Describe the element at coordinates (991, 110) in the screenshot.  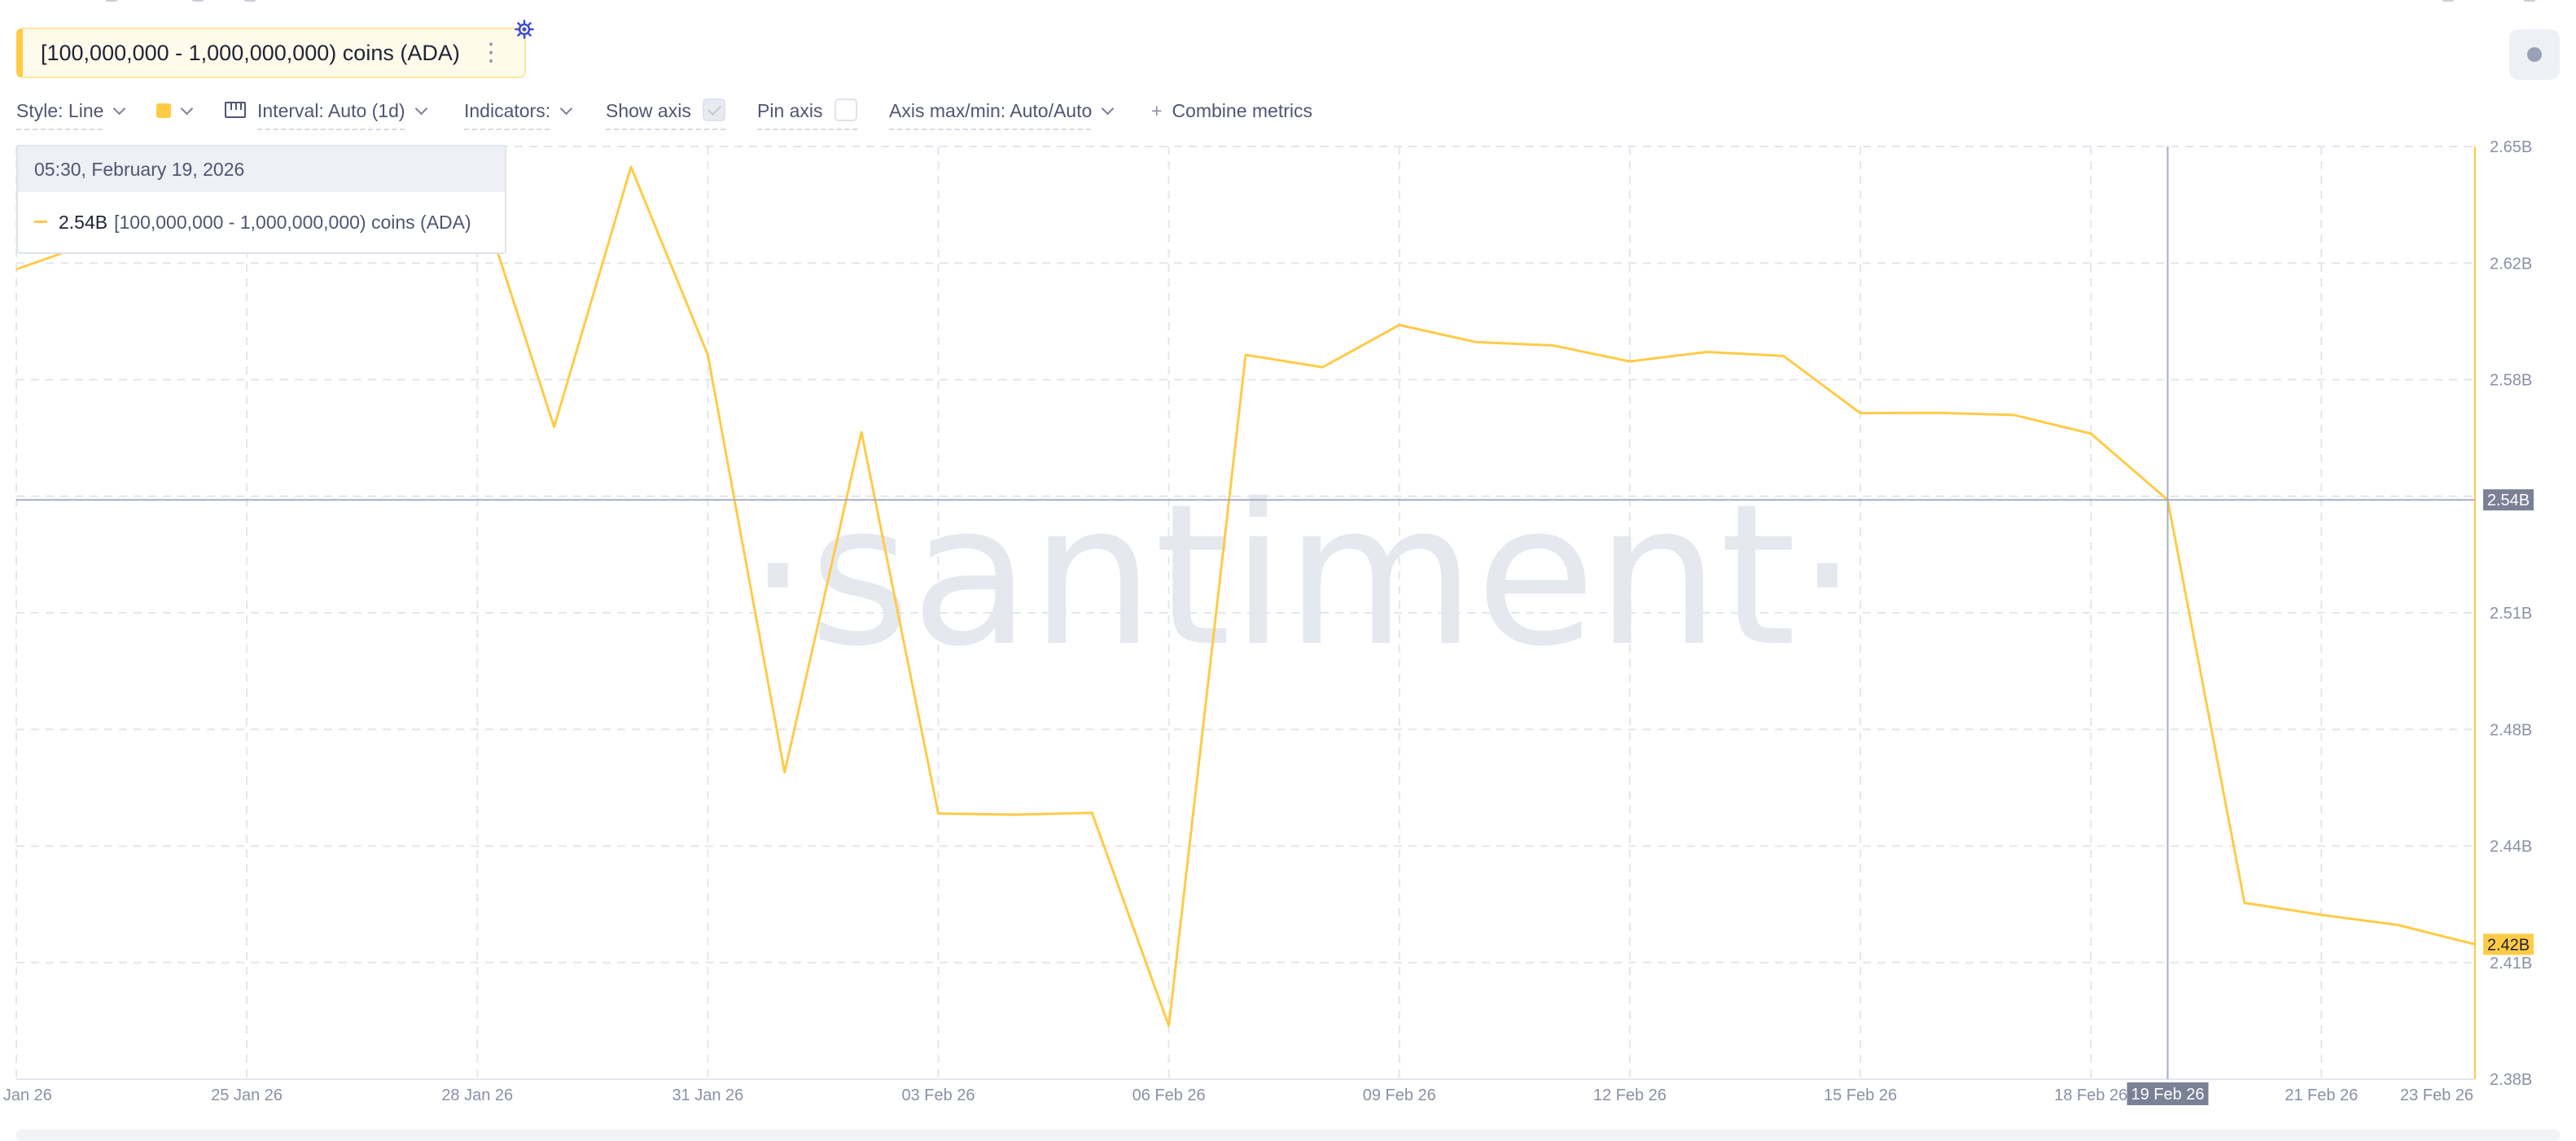
I see `axis-minmax-label: Axis max/min: Auto/Auto` at that location.